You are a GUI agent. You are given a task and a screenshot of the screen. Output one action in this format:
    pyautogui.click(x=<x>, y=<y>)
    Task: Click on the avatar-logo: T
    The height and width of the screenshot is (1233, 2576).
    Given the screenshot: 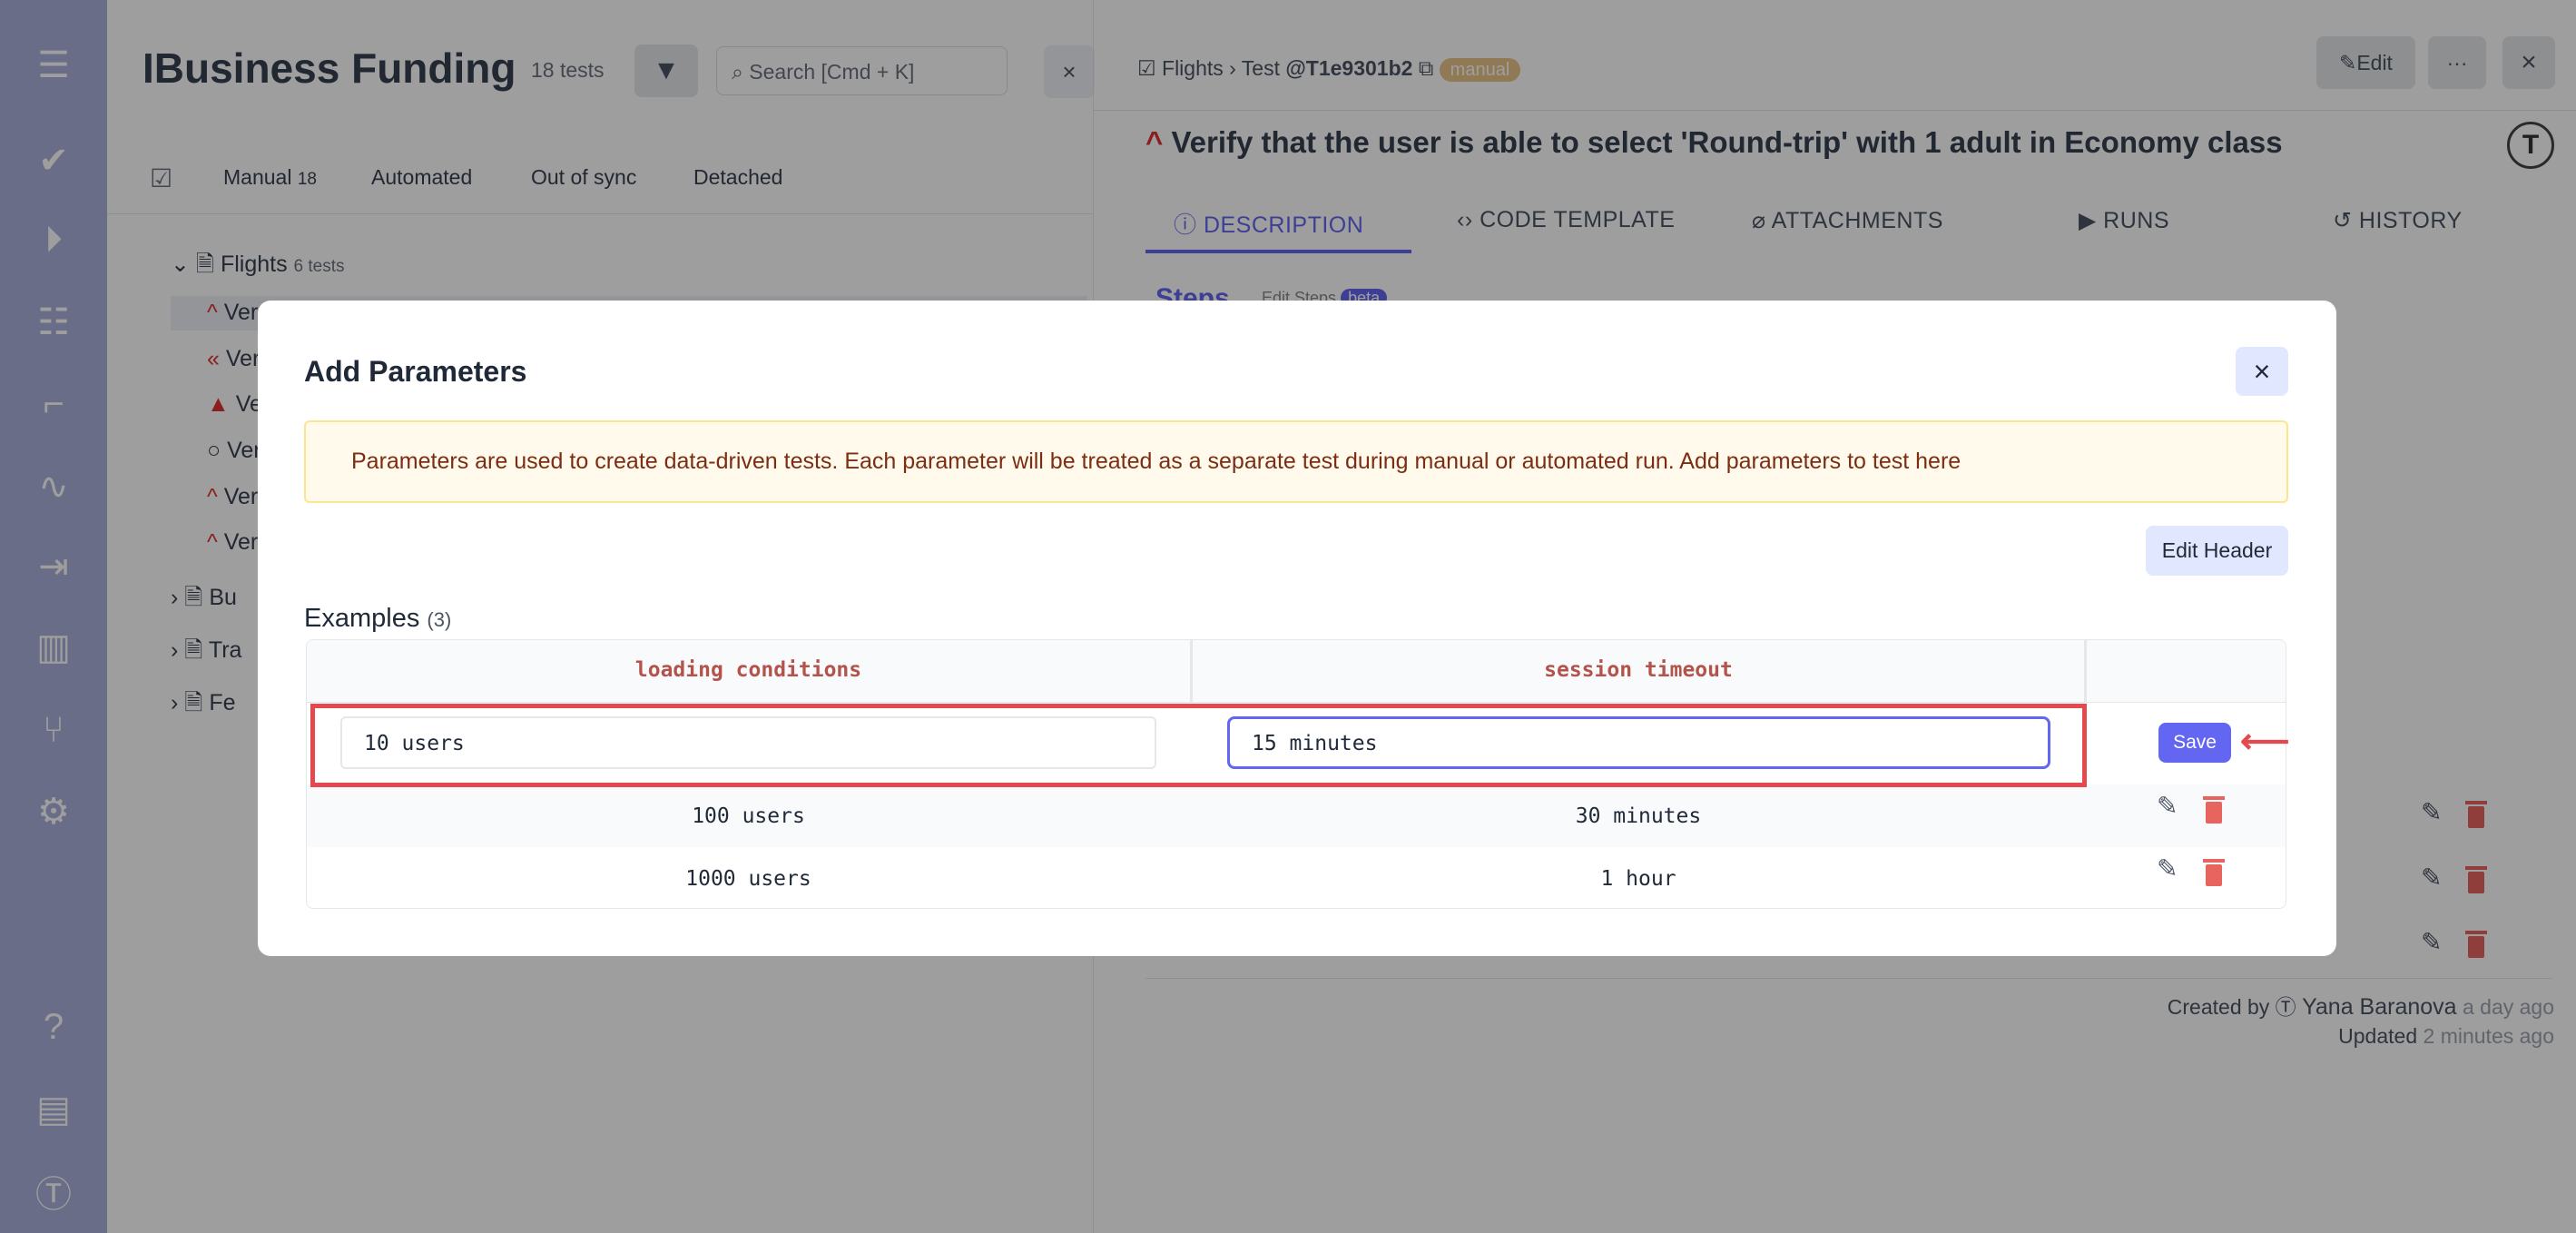 What is the action you would take?
    pyautogui.click(x=2530, y=145)
    